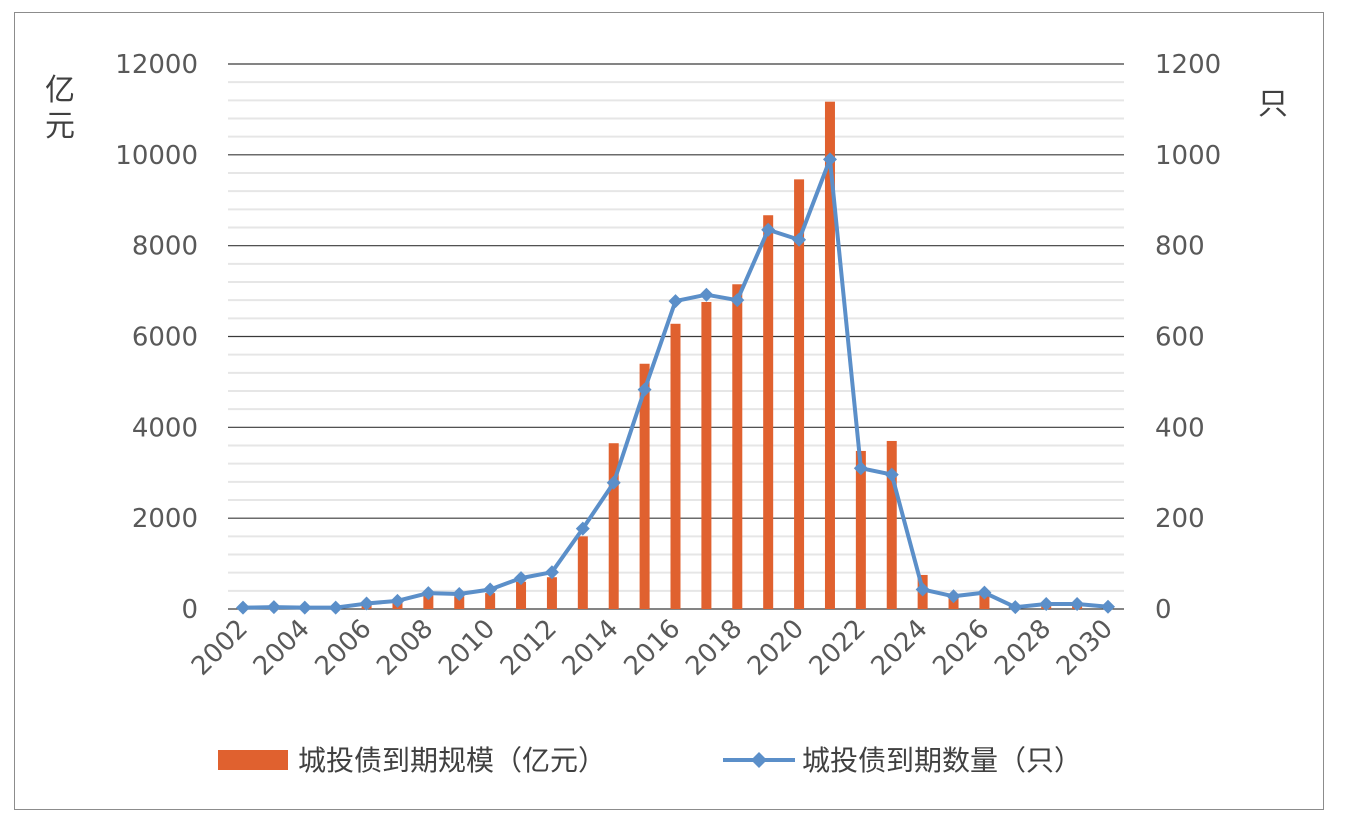 This screenshot has height=832, width=1346. What do you see at coordinates (644, 389) in the screenshot?
I see `point-2015` at bounding box center [644, 389].